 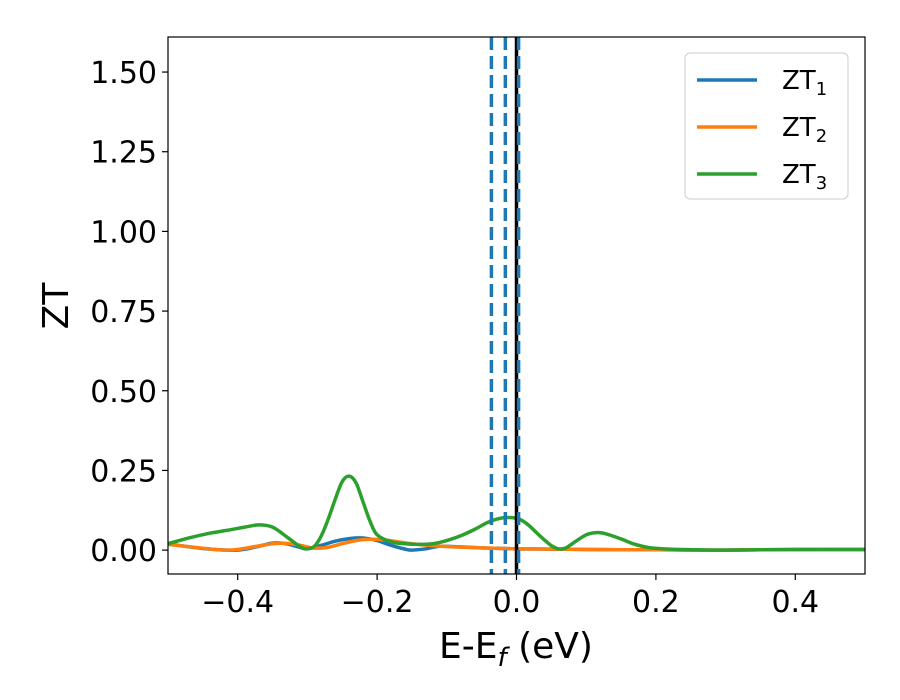 What do you see at coordinates (123, 471) in the screenshot?
I see `y-tick-label: 0.25` at bounding box center [123, 471].